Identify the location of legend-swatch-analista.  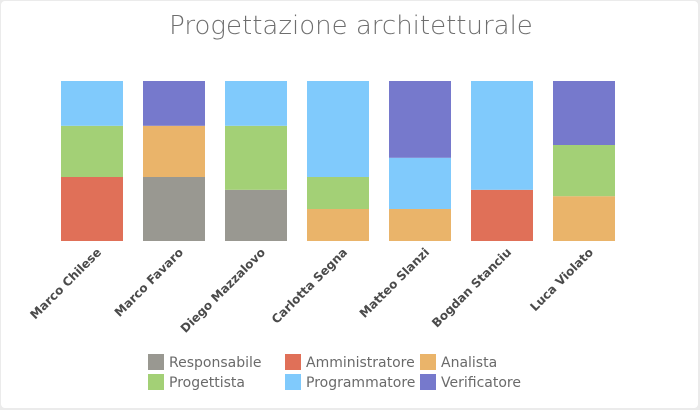
(428, 362).